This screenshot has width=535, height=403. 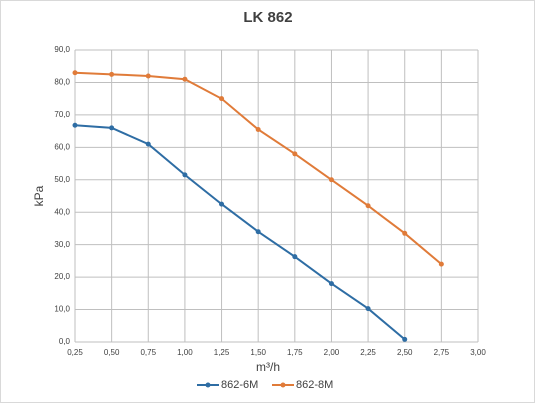 I want to click on x-tick-label: 0,25, so click(x=75, y=352).